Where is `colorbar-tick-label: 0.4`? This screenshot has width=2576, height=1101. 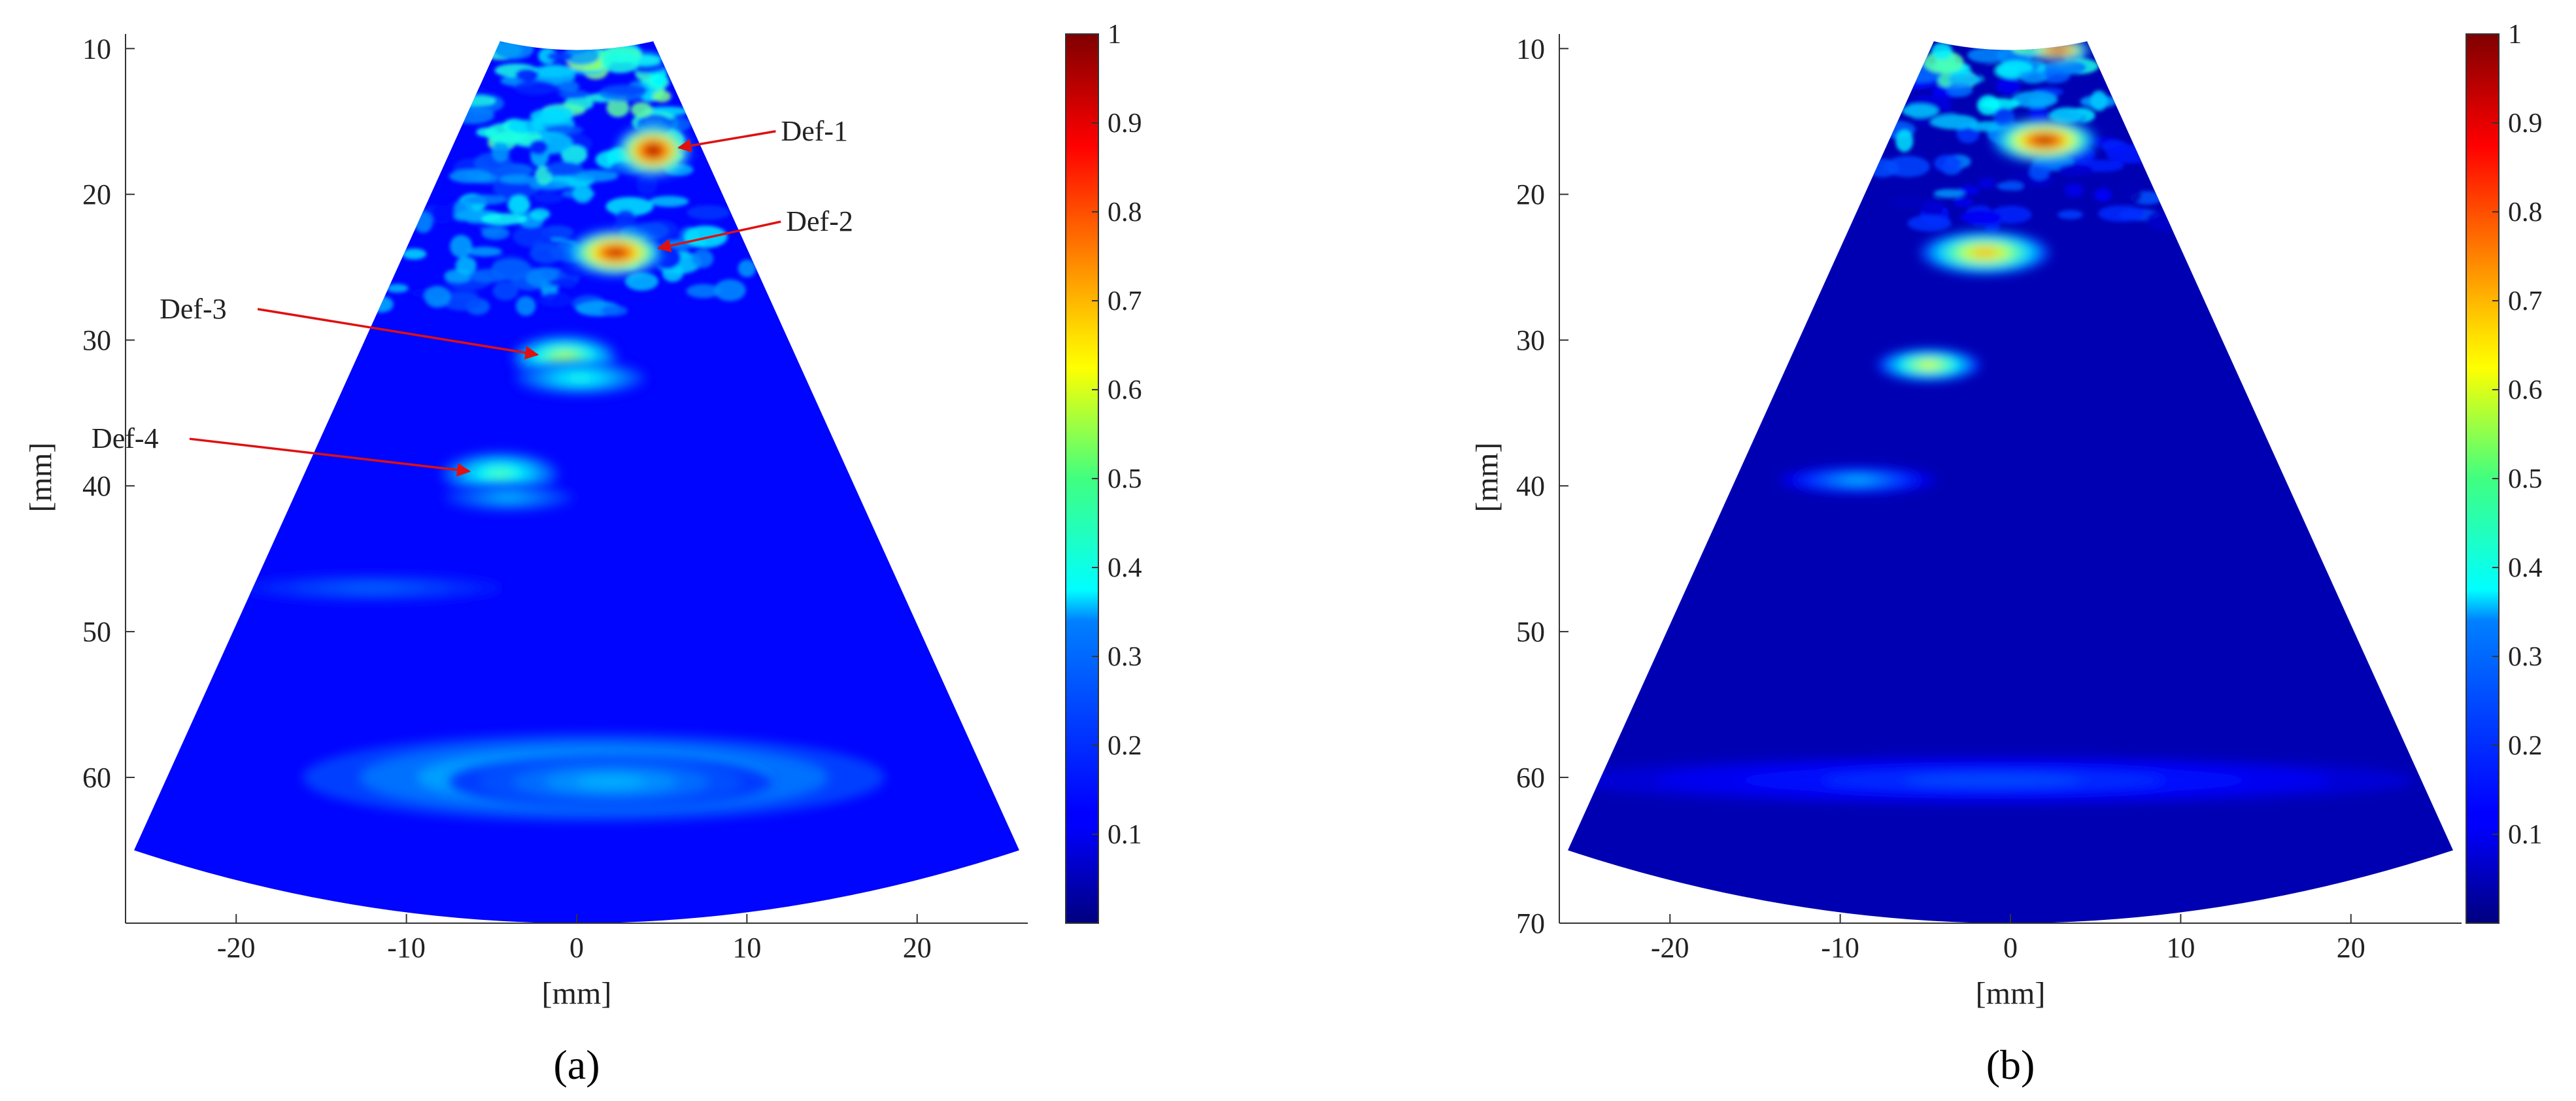 colorbar-tick-label: 0.4 is located at coordinates (1125, 568).